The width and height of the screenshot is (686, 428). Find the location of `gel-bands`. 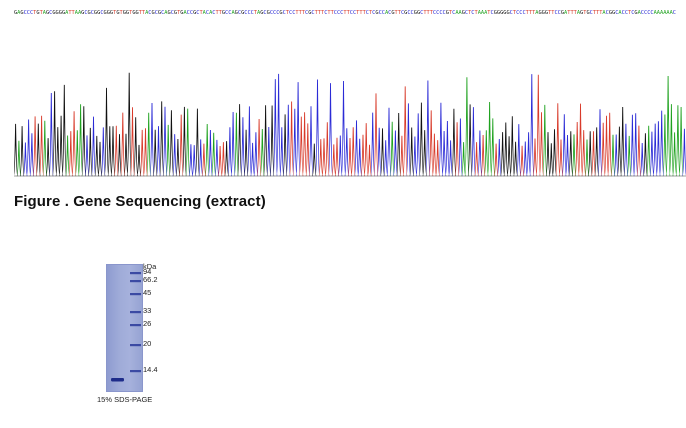

gel-bands is located at coordinates (126, 327).